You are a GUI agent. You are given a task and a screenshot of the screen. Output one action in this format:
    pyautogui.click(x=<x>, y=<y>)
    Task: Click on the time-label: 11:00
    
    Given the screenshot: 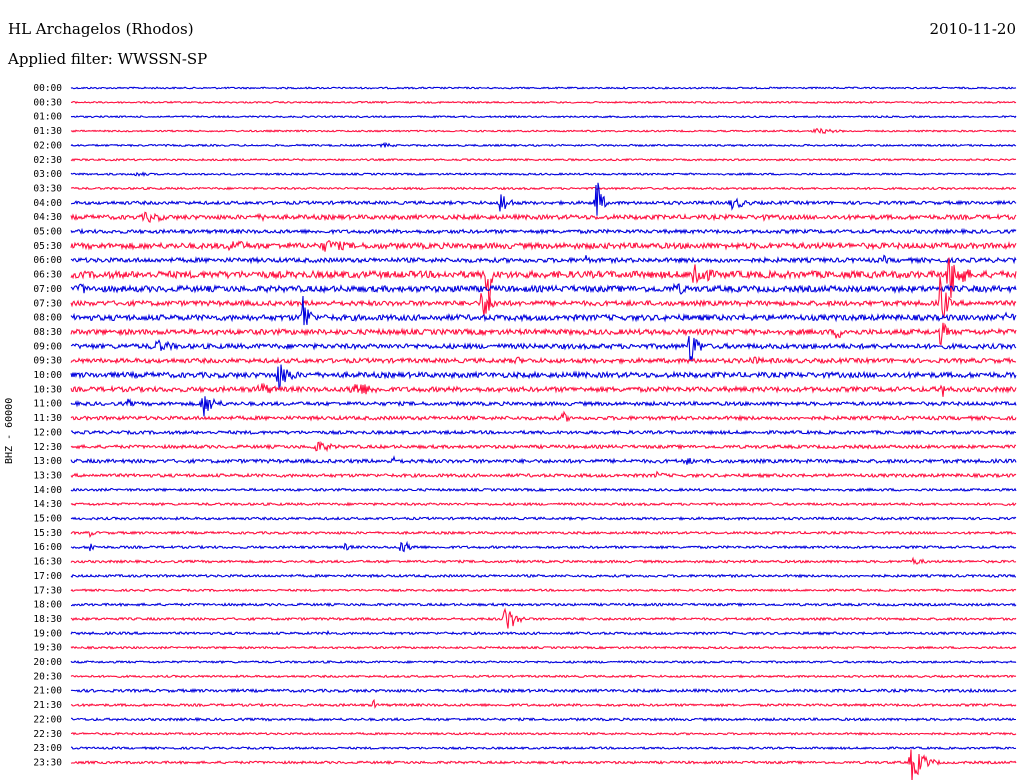 What is the action you would take?
    pyautogui.click(x=47, y=404)
    